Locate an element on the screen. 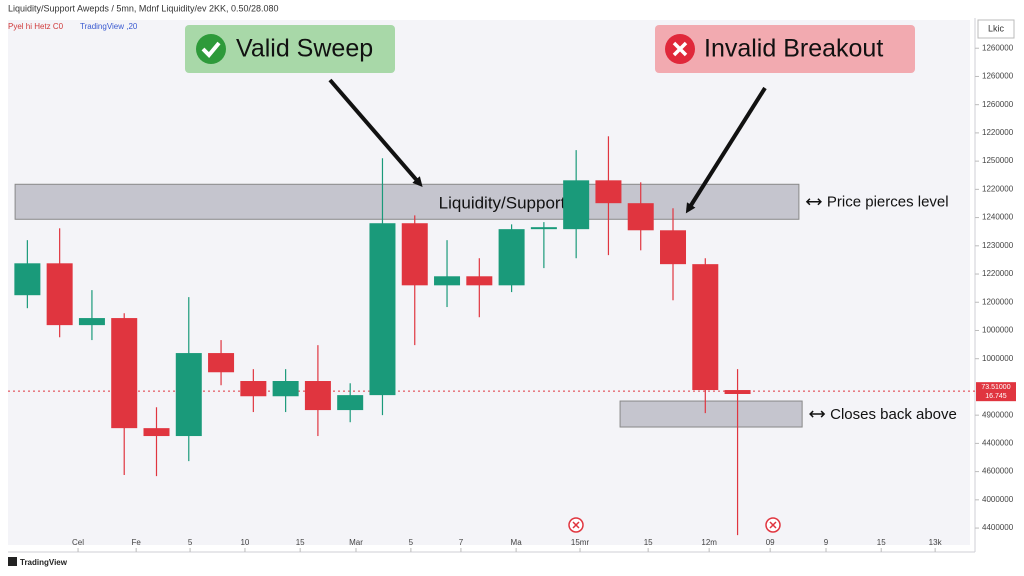 The width and height of the screenshot is (1024, 576). check-icon is located at coordinates (211, 49).